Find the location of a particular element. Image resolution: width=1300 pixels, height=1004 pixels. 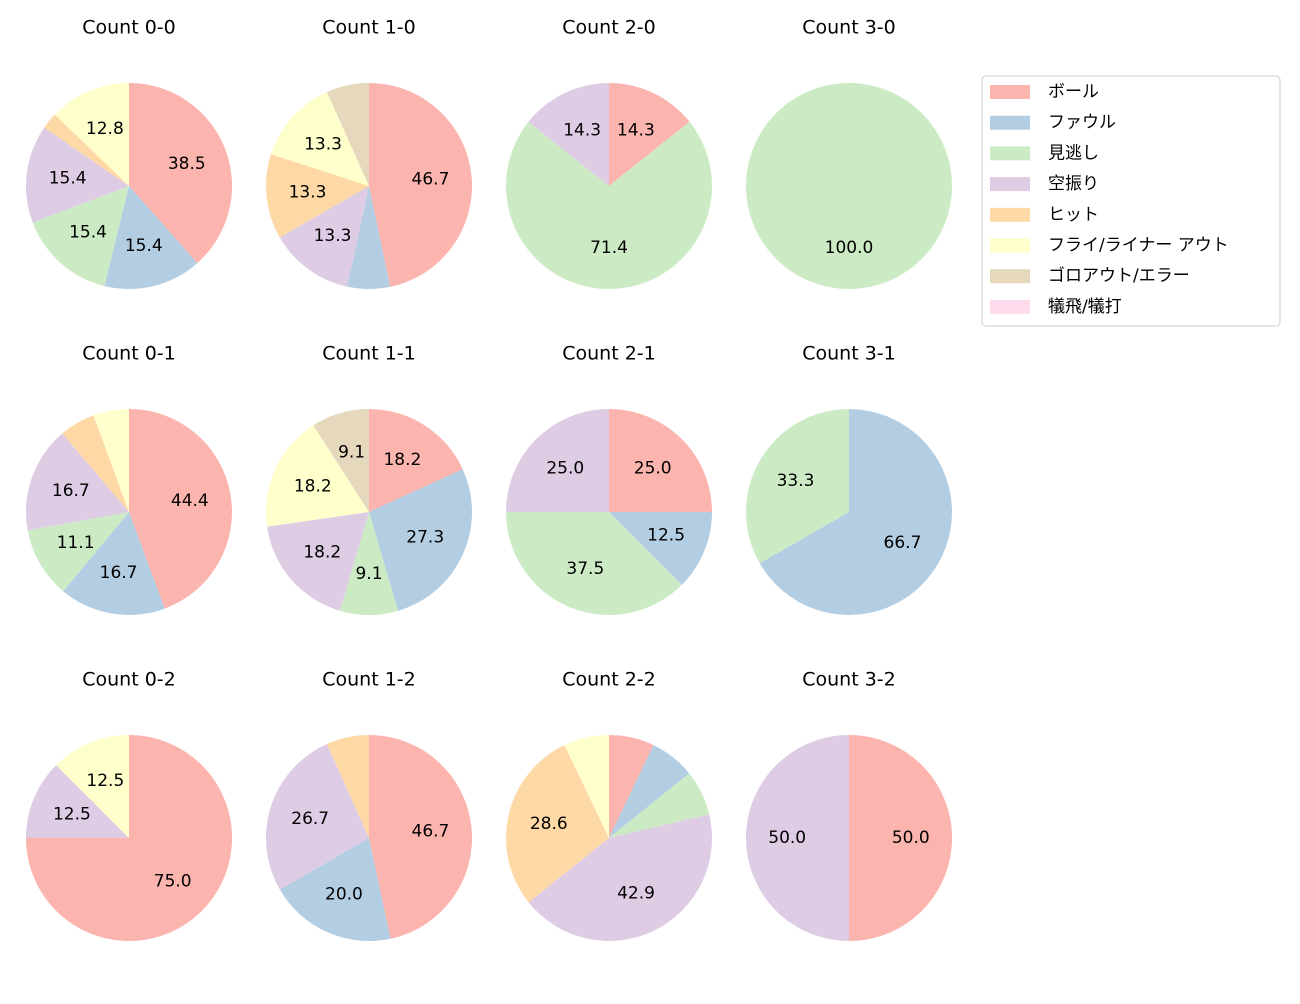

chart-title: Count 0-2 is located at coordinates (129, 680).